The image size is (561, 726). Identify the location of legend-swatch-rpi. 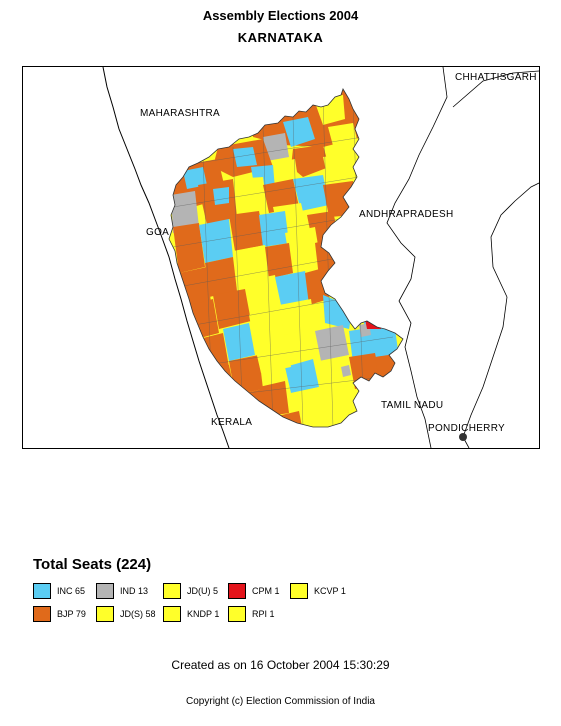
(237, 614).